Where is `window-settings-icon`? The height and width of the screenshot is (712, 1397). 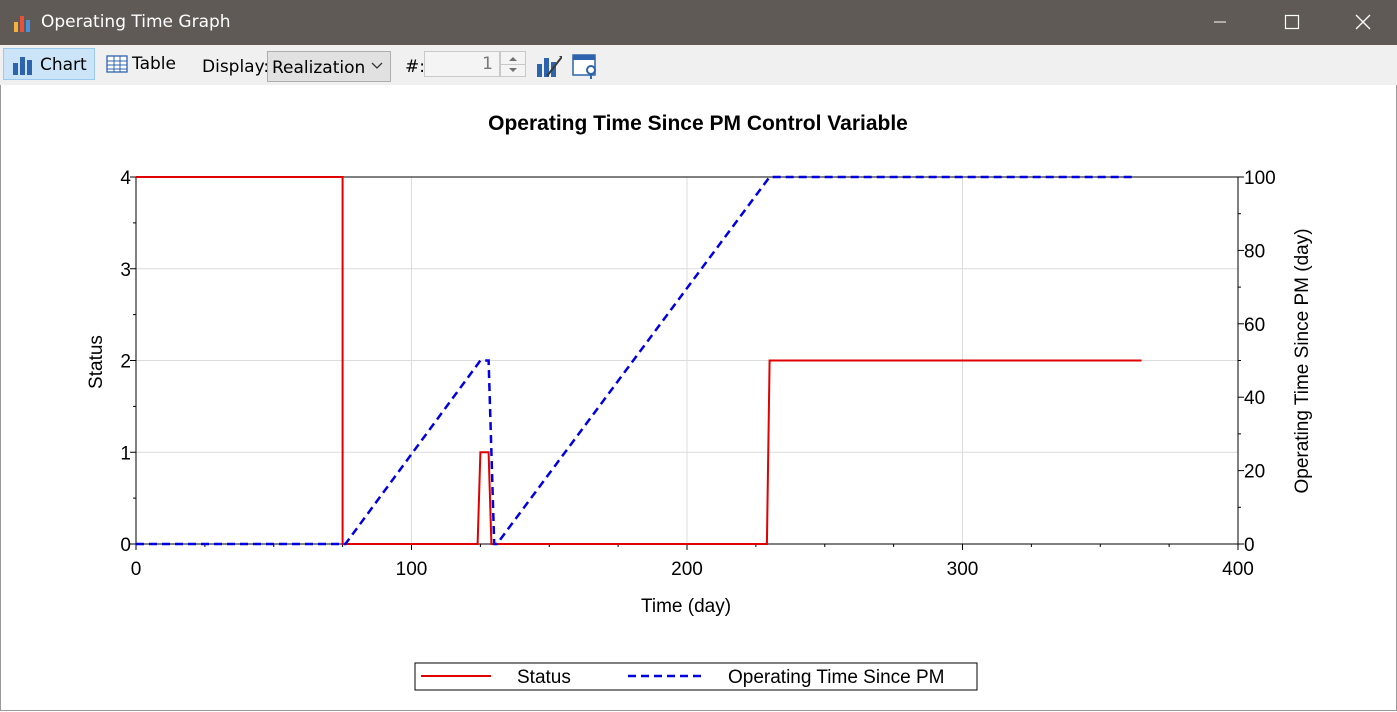 window-settings-icon is located at coordinates (585, 66).